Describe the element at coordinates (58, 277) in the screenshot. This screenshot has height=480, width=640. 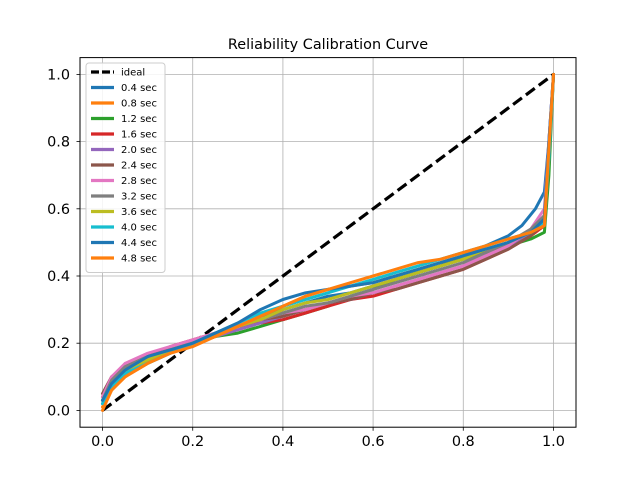
I see `y-tick-label: 0.4` at that location.